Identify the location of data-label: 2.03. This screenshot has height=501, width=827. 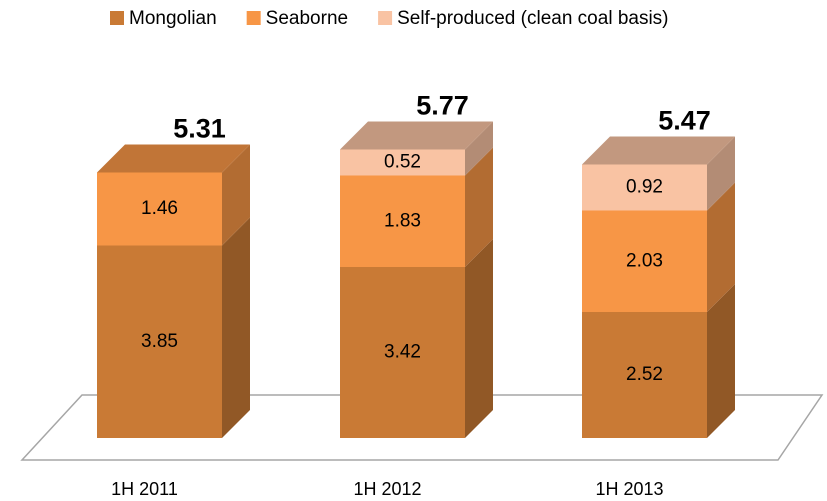
(644, 260).